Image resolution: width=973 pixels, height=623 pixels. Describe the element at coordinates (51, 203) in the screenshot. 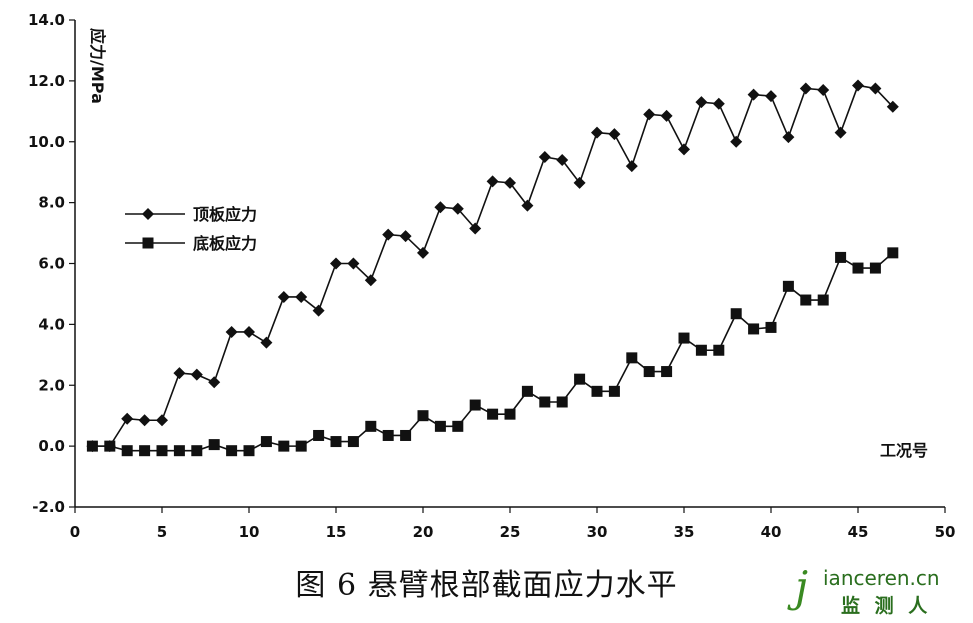

I see `y-tick-label: 8.0` at that location.